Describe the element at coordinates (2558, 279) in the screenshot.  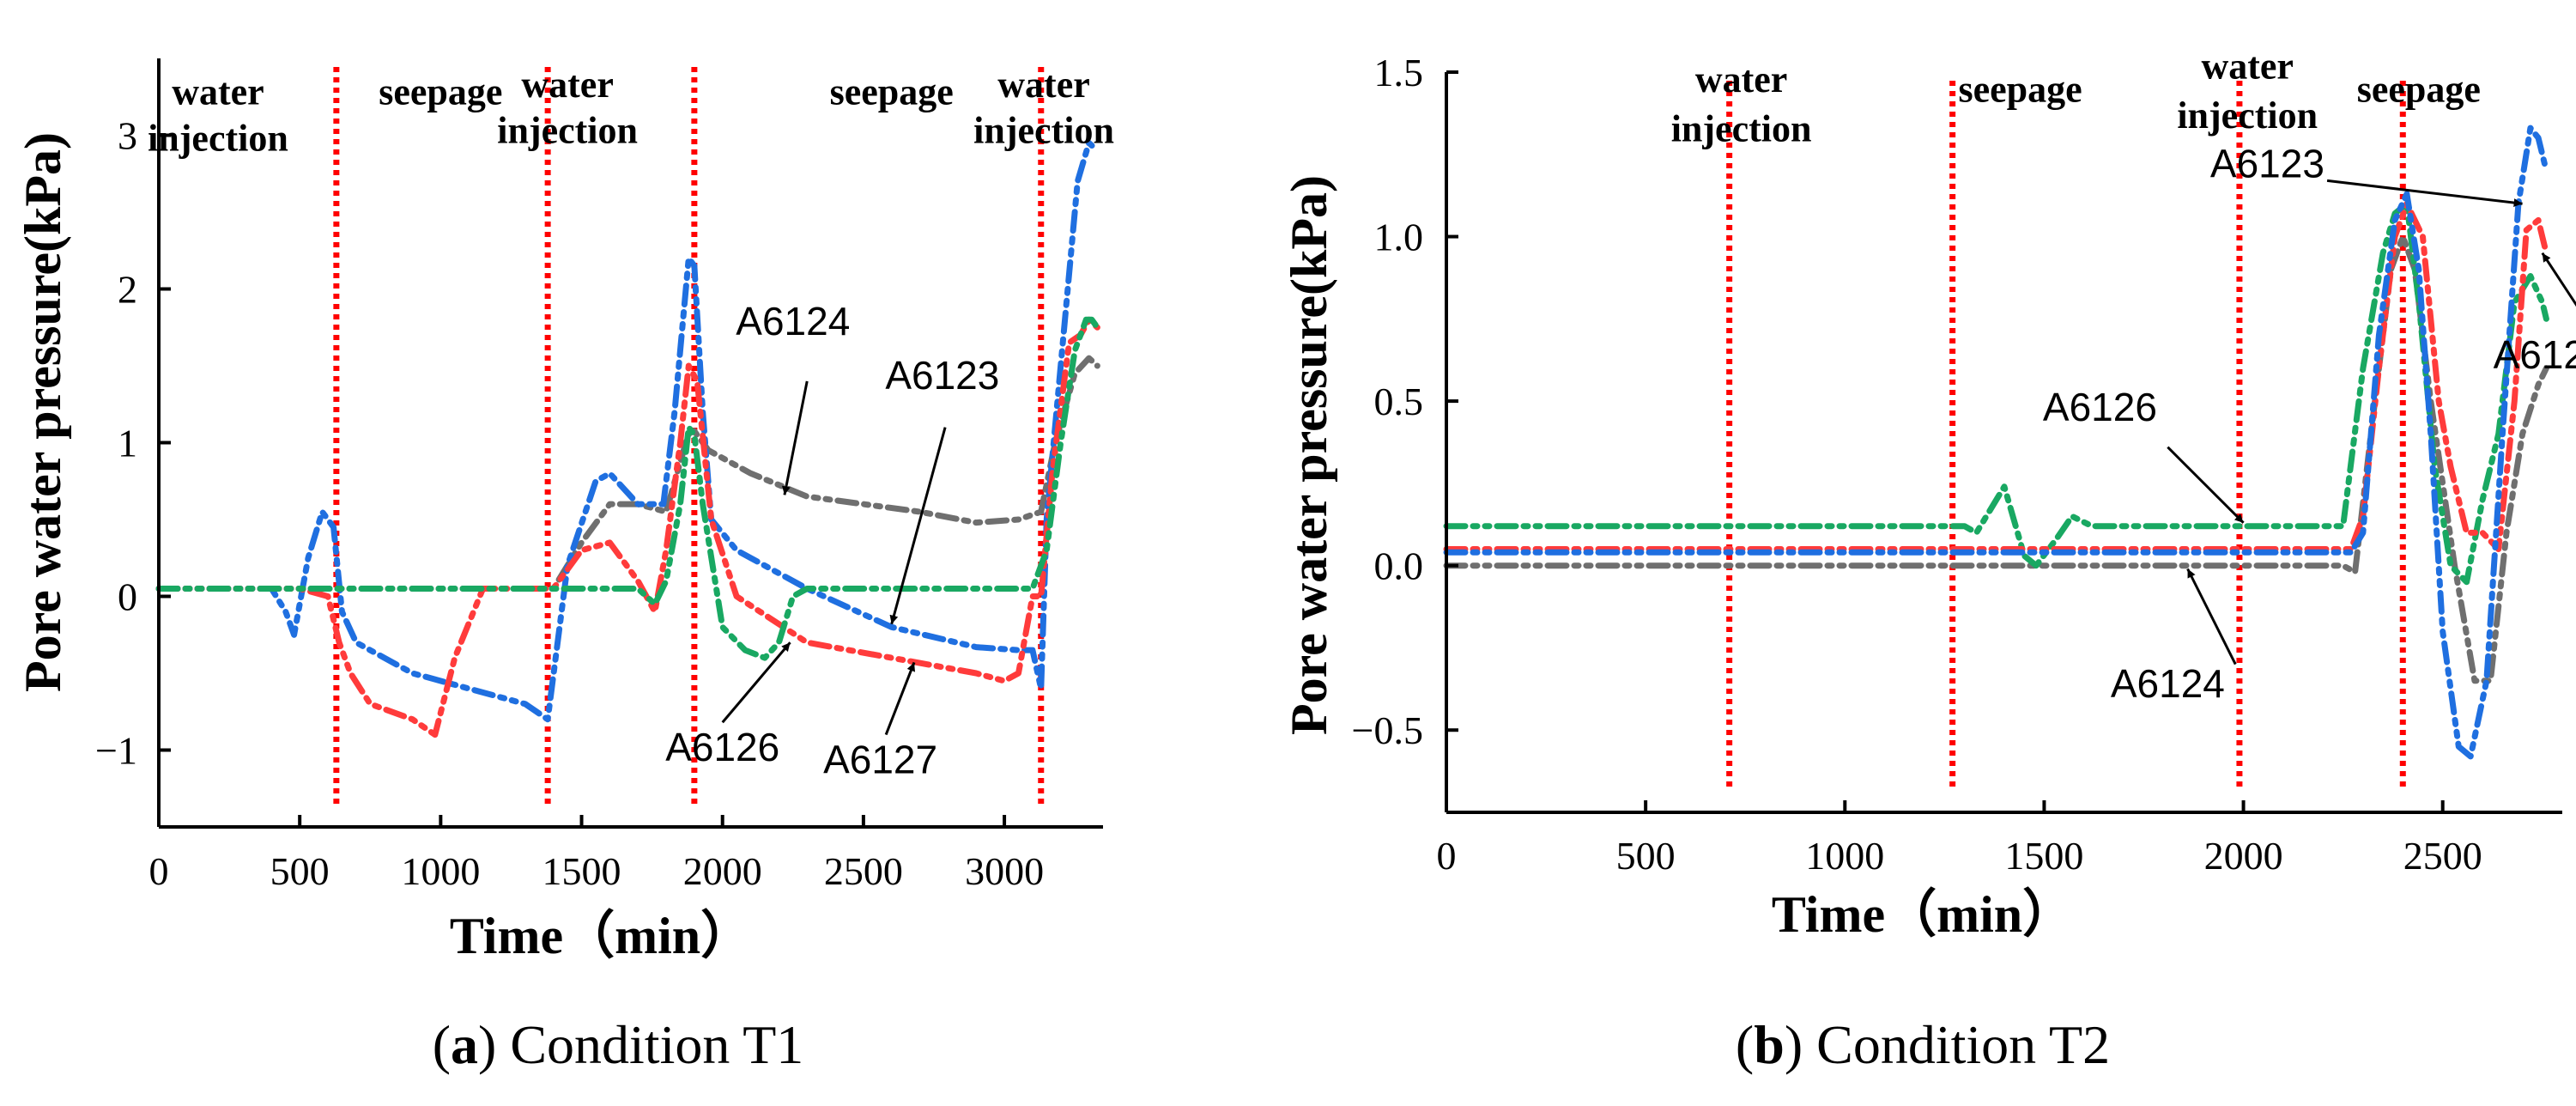
I see `annotation-arrow-a6127-t2` at that location.